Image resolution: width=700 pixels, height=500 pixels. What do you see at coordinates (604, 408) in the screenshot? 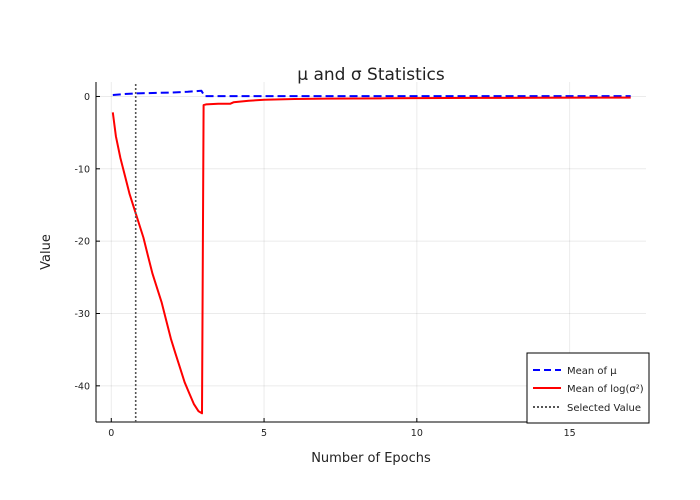
I see `legend-label-selected: Selected Value` at bounding box center [604, 408].